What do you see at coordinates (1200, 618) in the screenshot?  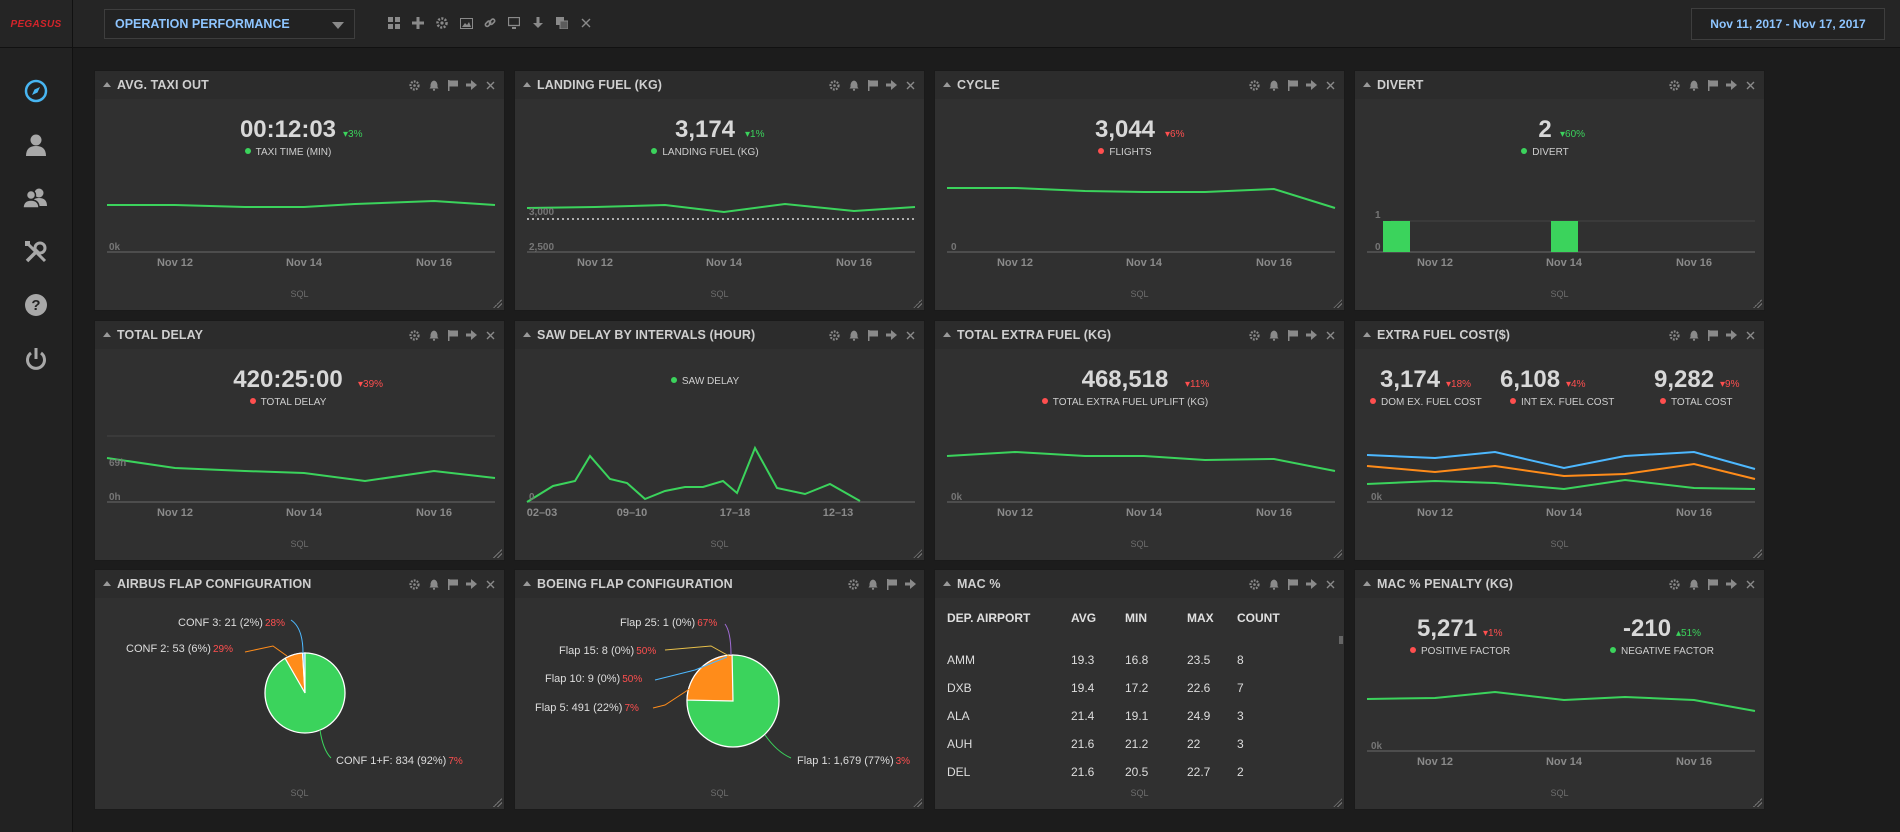 I see `column-header: MAX` at bounding box center [1200, 618].